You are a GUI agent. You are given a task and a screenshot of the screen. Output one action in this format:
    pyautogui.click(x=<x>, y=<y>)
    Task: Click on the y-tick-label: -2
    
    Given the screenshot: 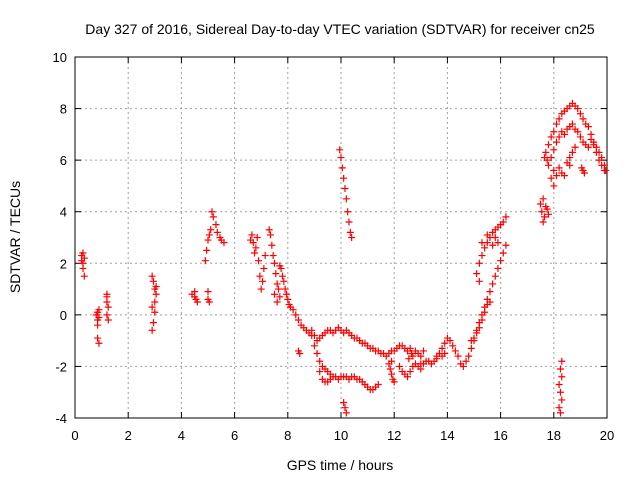 What is the action you would take?
    pyautogui.click(x=61, y=366)
    